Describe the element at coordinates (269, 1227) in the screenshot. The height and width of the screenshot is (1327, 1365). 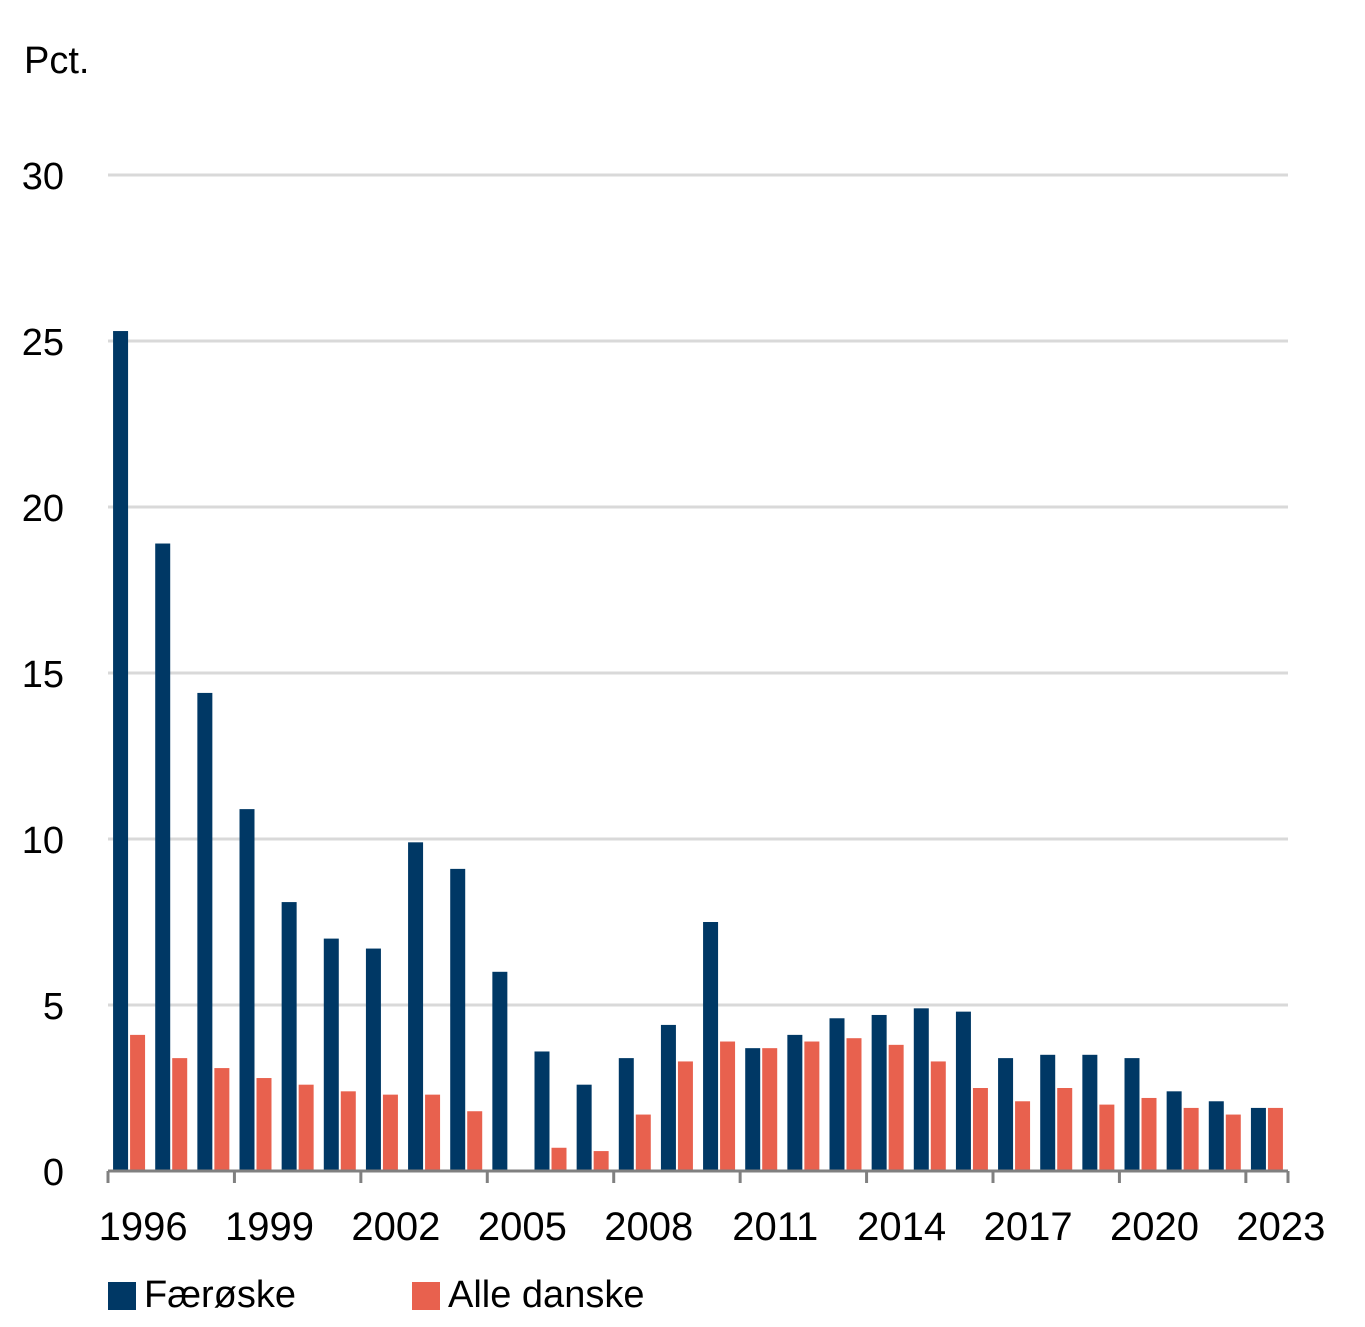
I see `x-tick-label: 1999` at that location.